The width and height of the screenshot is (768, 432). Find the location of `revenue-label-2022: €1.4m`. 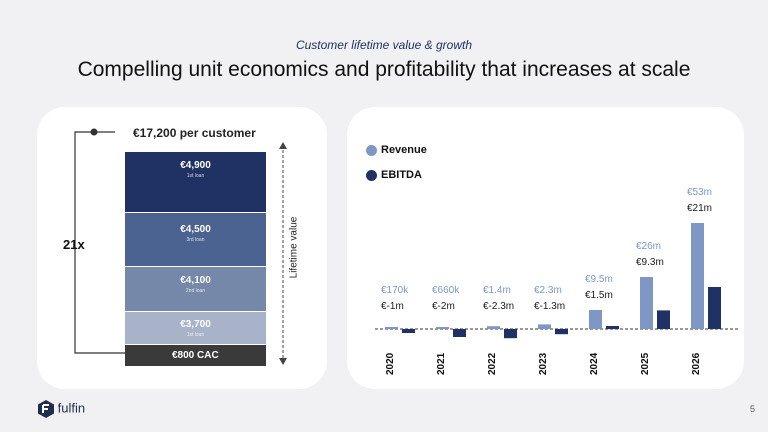

revenue-label-2022: €1.4m is located at coordinates (497, 290).